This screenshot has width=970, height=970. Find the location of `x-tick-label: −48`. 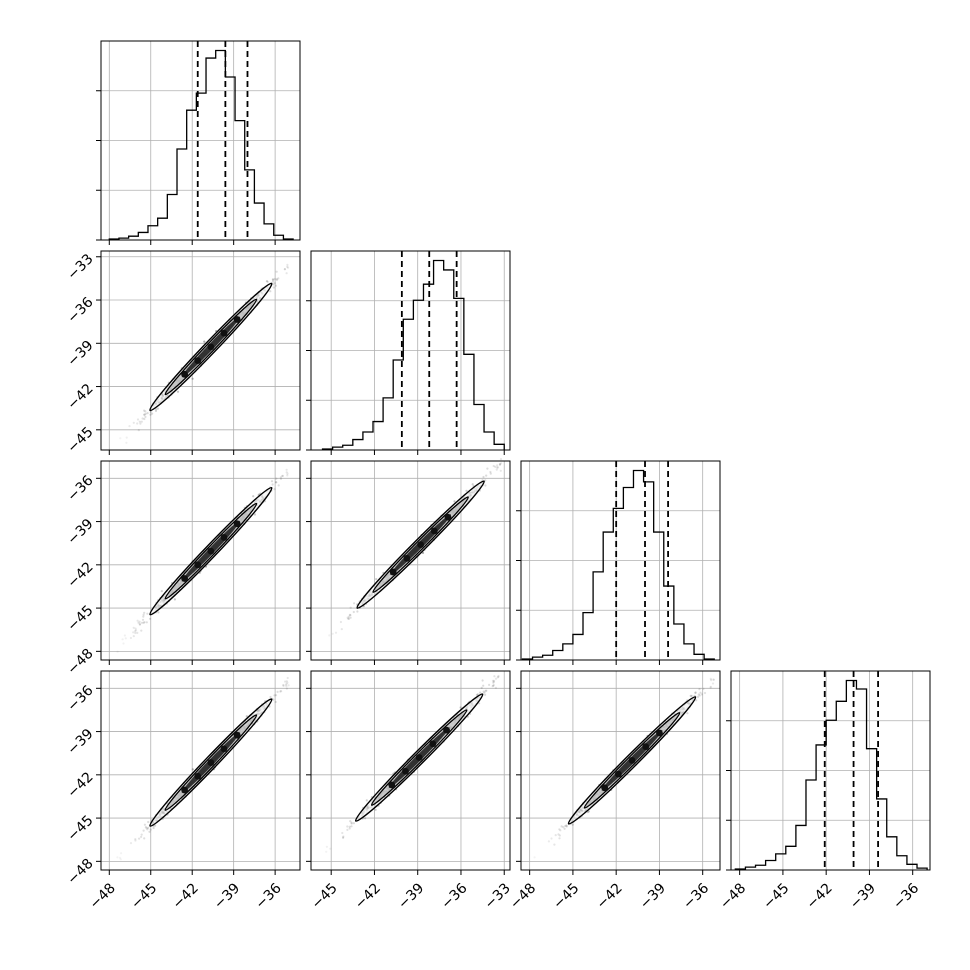

x-tick-label: −48 is located at coordinates (733, 896).